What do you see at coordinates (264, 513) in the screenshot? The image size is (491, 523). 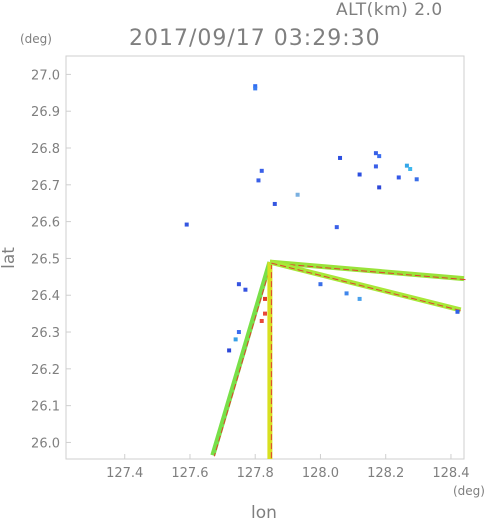 I see `x-axis-label: lon` at bounding box center [264, 513].